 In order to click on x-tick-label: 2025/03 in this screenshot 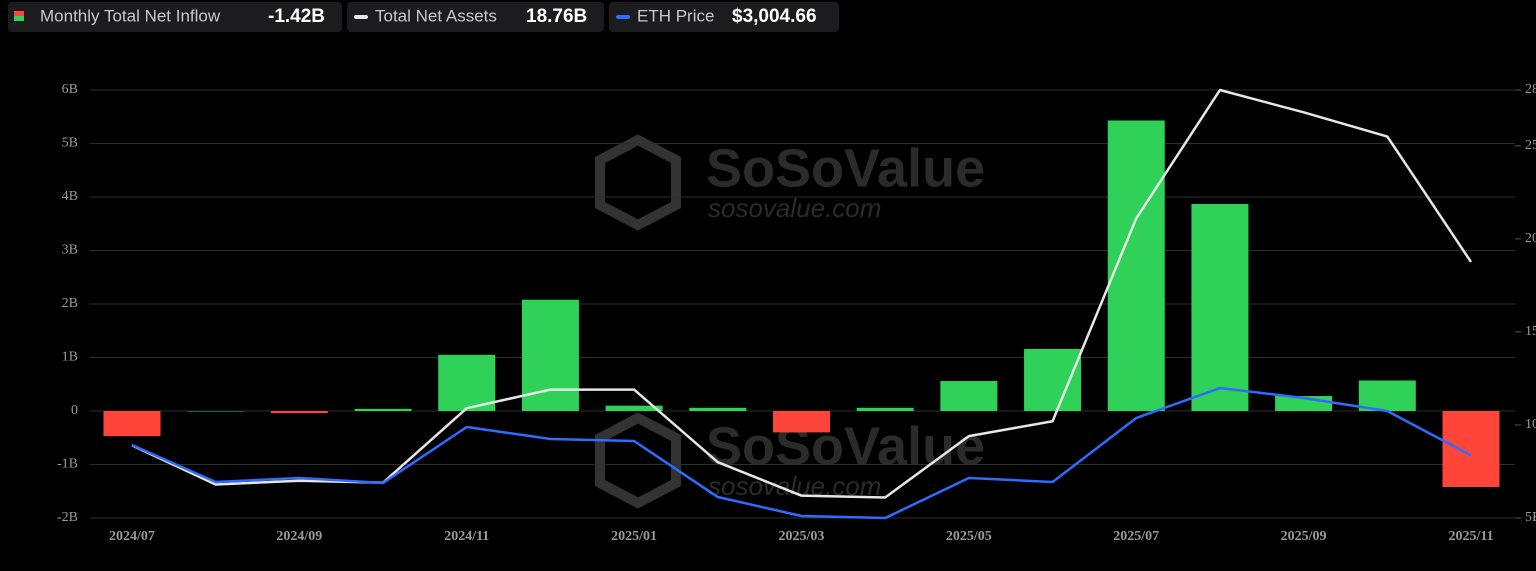, I will do `click(802, 536)`.